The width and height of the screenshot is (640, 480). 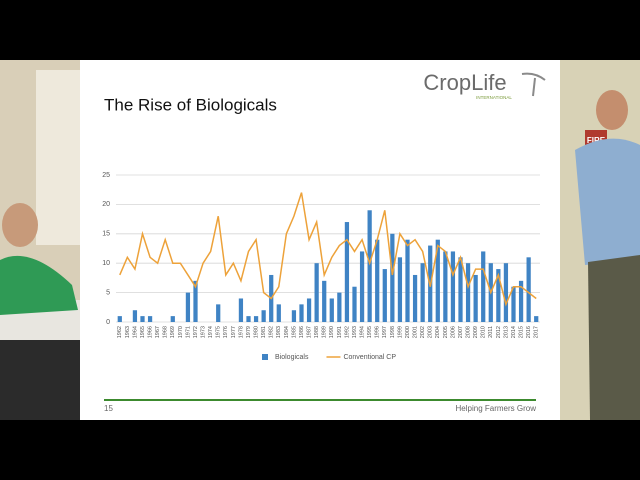 What do you see at coordinates (476, 332) in the screenshot?
I see `x-tick-label: 2009` at bounding box center [476, 332].